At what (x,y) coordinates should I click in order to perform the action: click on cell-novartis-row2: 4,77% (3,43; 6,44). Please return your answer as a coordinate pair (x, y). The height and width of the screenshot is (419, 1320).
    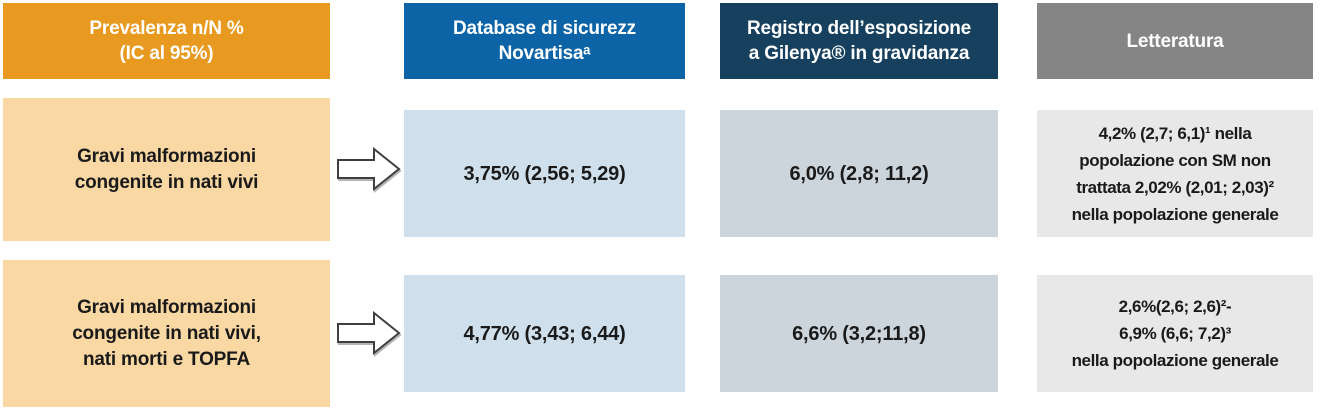
    Looking at the image, I should click on (544, 333).